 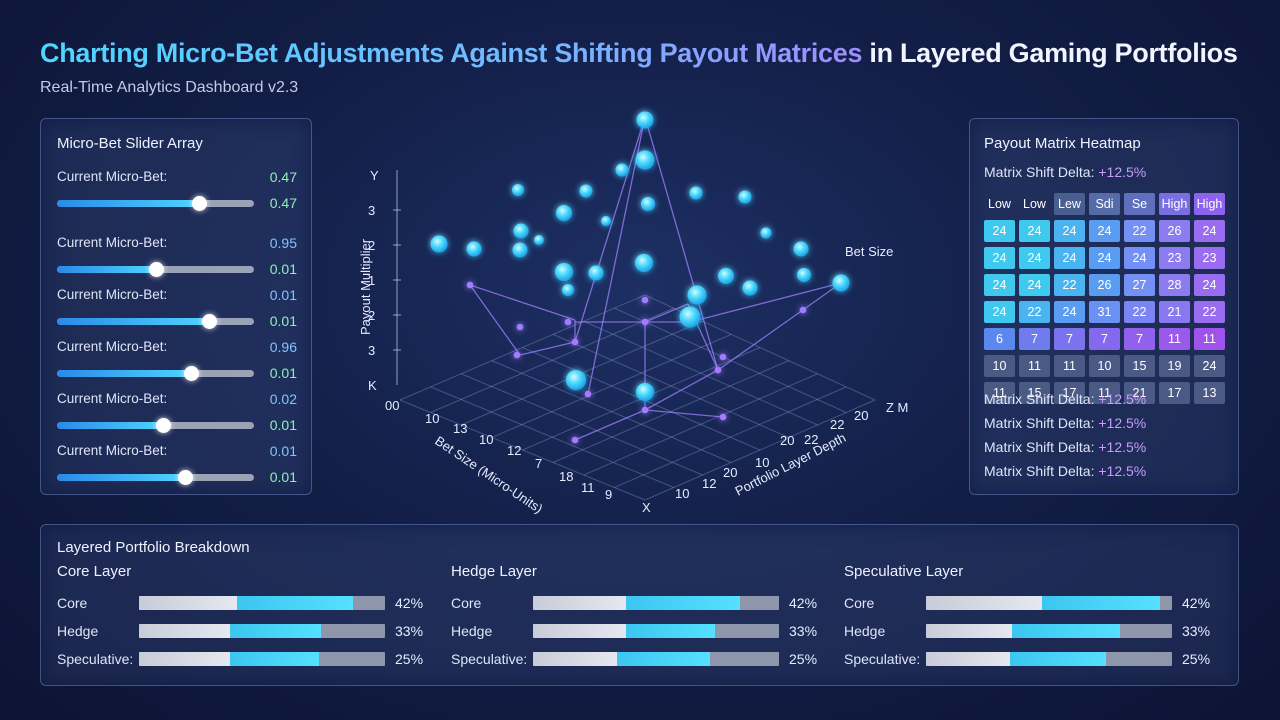 What do you see at coordinates (409, 659) in the screenshot?
I see `allocation-percent: 25%` at bounding box center [409, 659].